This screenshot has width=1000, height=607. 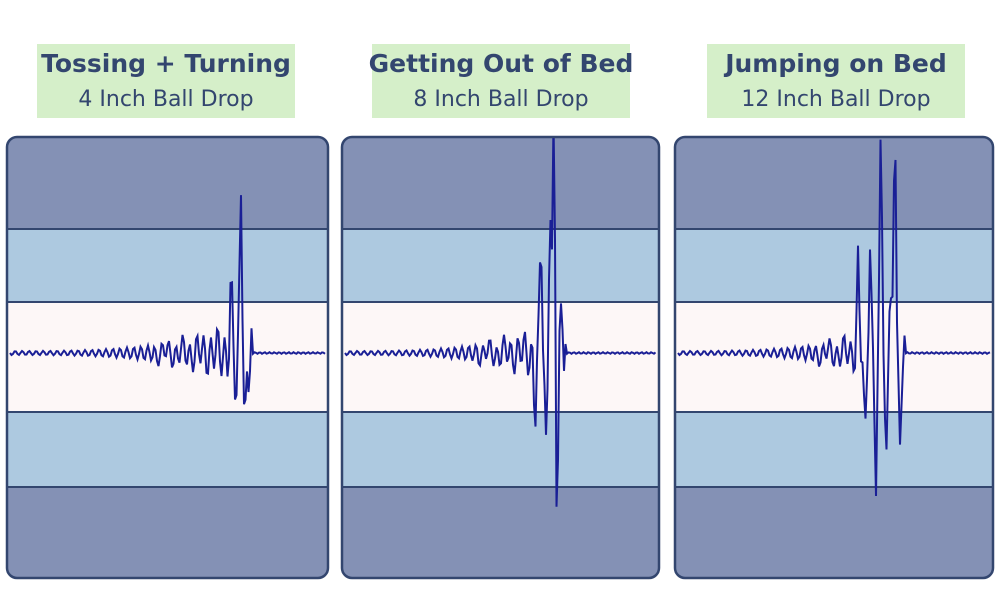 What do you see at coordinates (835, 99) in the screenshot?
I see `panel-subtitle: 12 Inch Ball Drop` at bounding box center [835, 99].